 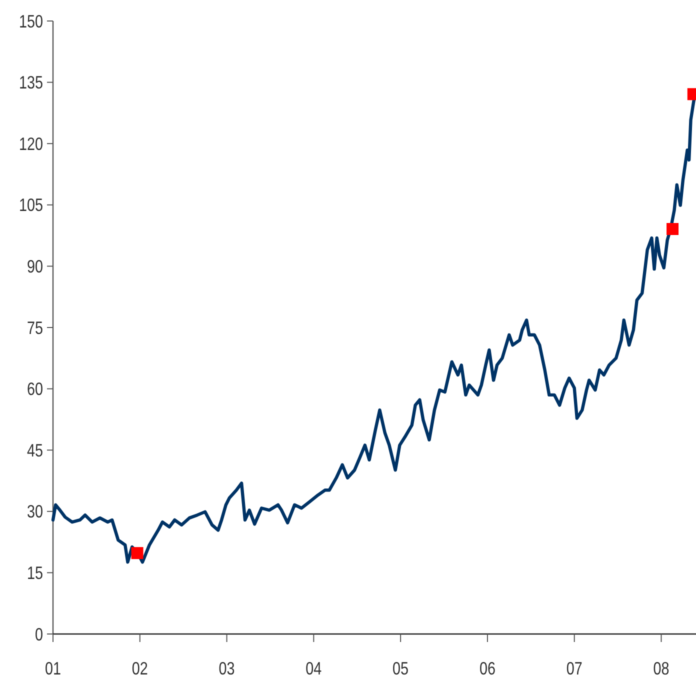 I want to click on y-tick-label: 90, so click(x=34, y=267).